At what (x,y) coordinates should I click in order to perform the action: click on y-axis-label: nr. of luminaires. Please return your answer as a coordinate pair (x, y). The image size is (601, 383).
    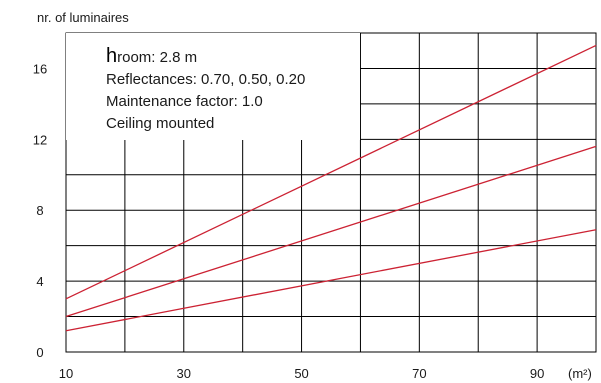
    Looking at the image, I should click on (83, 17).